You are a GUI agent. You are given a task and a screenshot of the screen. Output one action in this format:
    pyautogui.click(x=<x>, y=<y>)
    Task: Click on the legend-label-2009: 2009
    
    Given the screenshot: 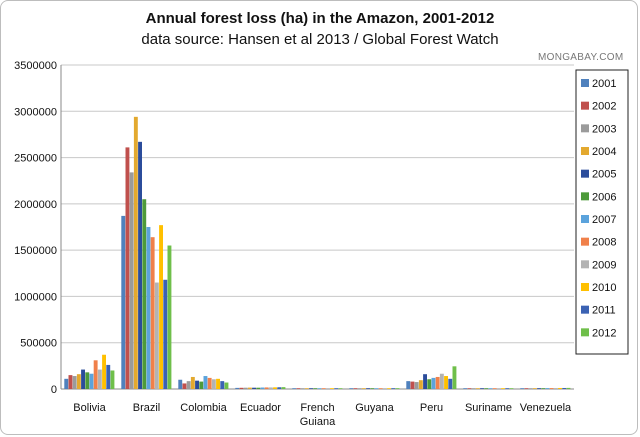 What is the action you would take?
    pyautogui.click(x=604, y=265)
    